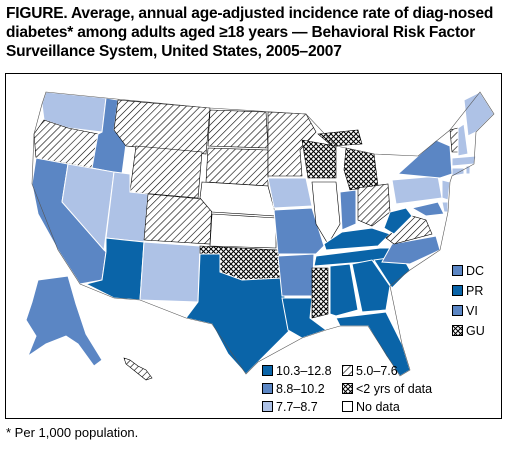 The width and height of the screenshot is (516, 449). I want to click on state-wyoming, so click(166, 172).